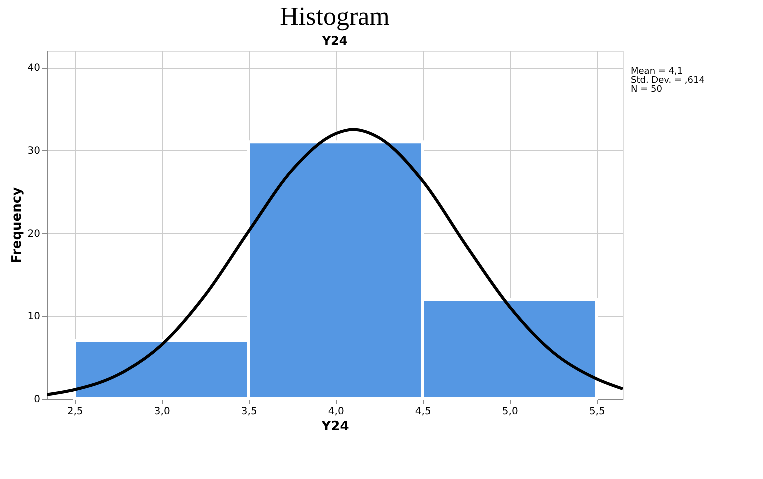 Image resolution: width=763 pixels, height=479 pixels. I want to click on y-tick-label: 20, so click(34, 234).